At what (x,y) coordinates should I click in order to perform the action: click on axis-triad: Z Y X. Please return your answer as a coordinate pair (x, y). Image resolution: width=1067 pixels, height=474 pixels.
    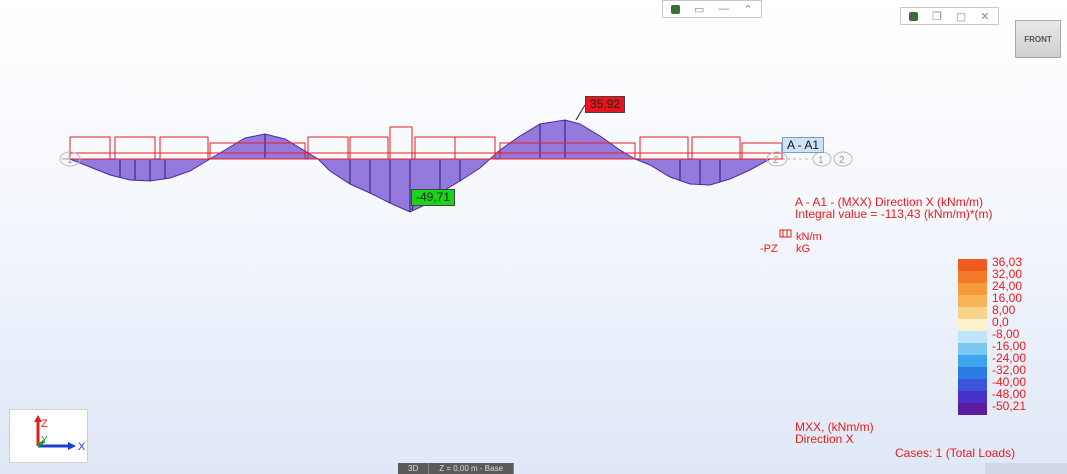
    Looking at the image, I should click on (48, 436).